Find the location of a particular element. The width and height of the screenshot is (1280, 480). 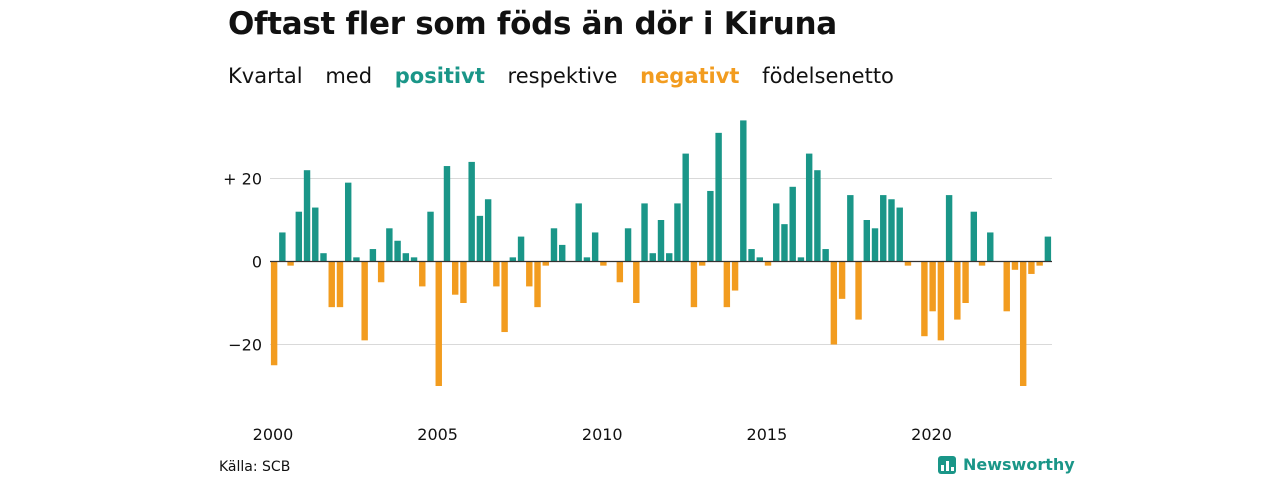

subtitle-word: födelsenetto is located at coordinates (828, 76).